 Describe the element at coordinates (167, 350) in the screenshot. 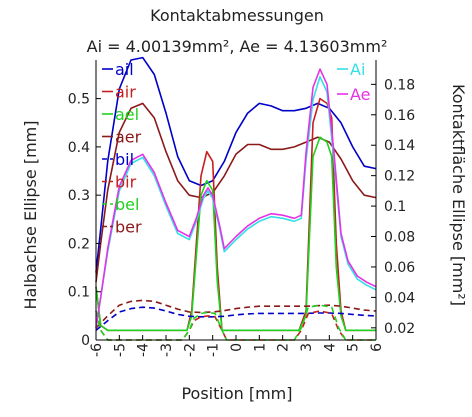

I see `x-tick-label: -3` at that location.